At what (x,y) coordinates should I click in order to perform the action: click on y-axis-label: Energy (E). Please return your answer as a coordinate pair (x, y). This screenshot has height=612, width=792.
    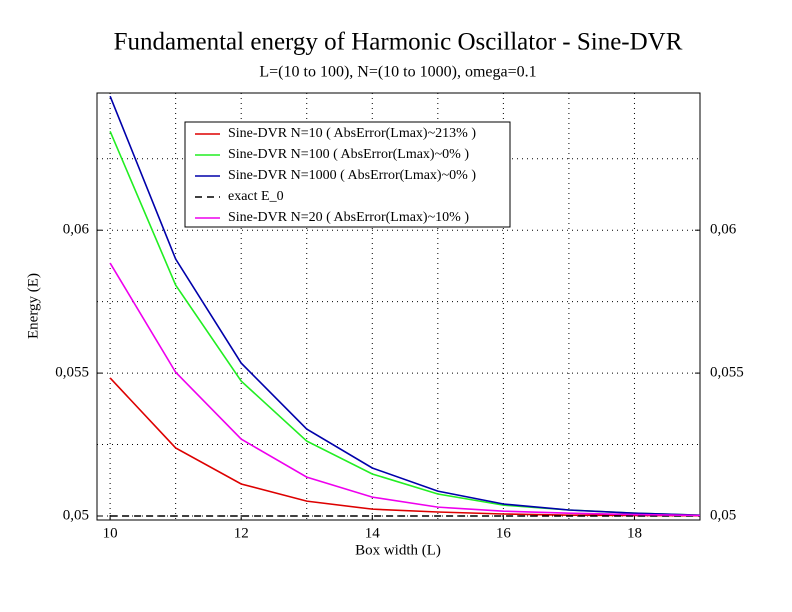
    Looking at the image, I should click on (33, 306).